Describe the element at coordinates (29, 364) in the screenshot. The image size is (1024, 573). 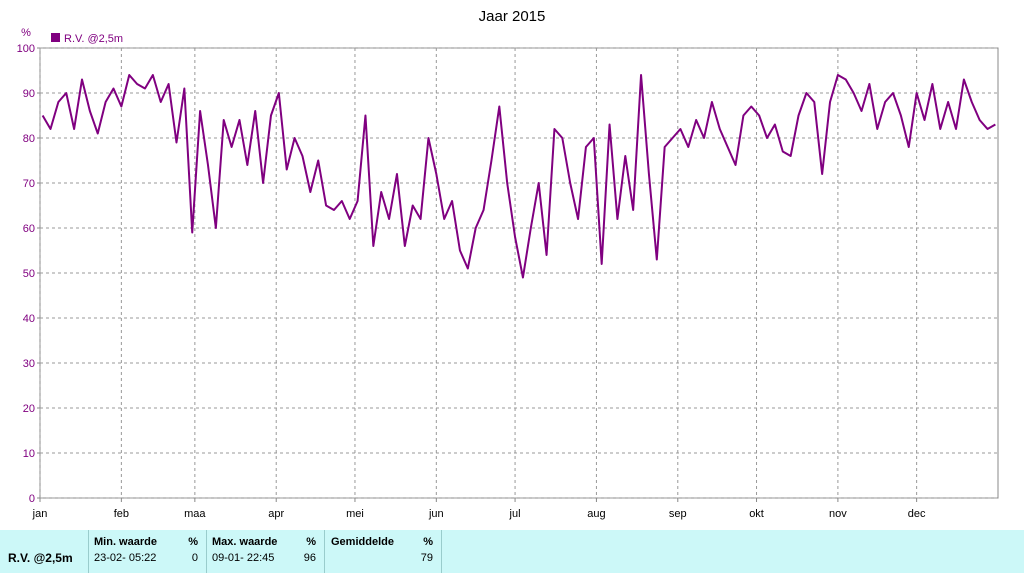
I see `y-tick-label: 30` at that location.